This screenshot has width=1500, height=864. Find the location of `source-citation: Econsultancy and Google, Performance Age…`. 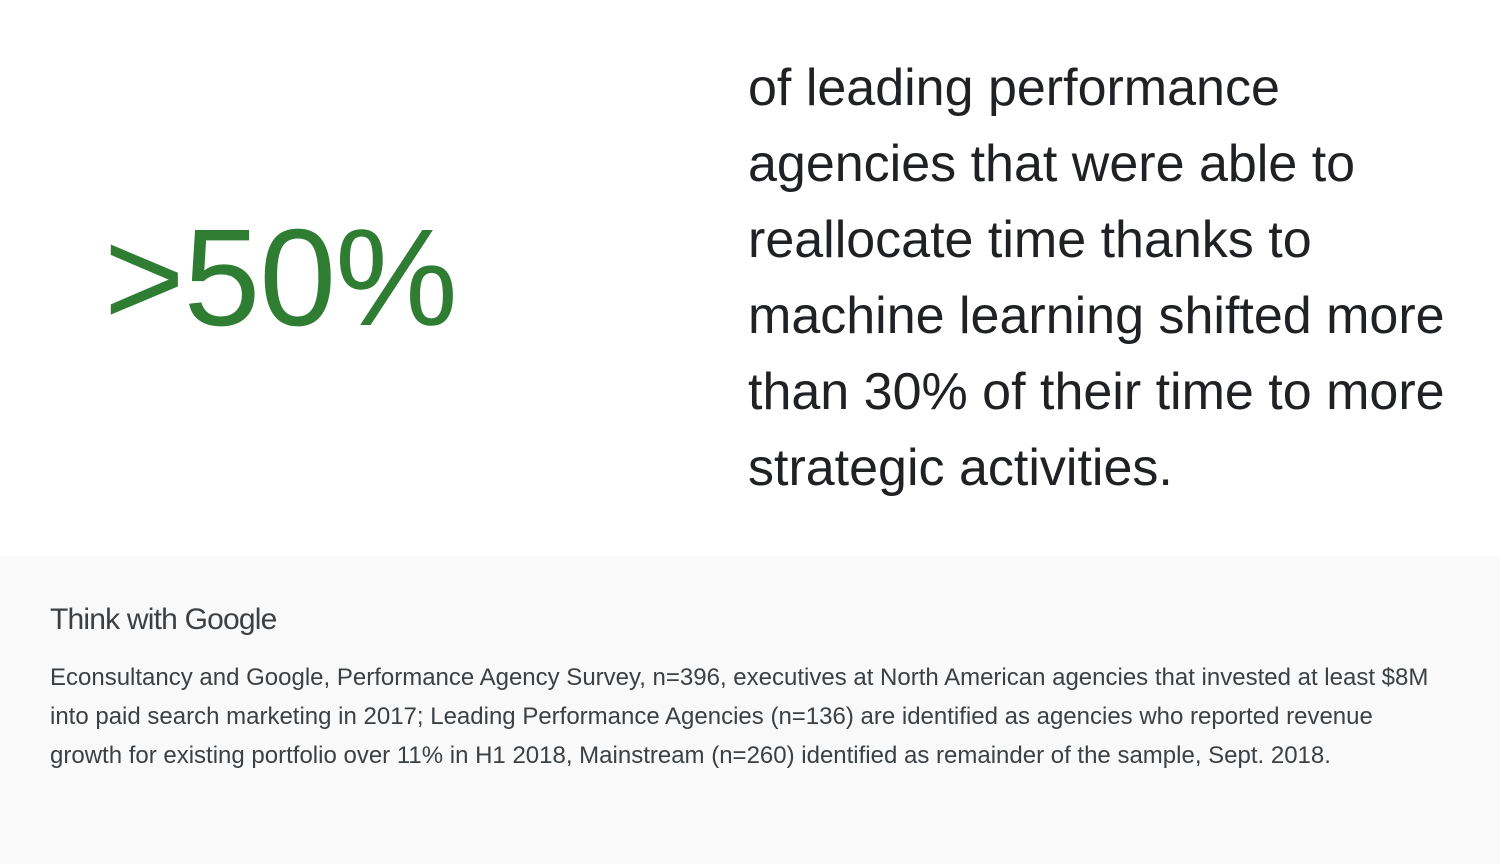

source-citation: Econsultancy and Google, Performance Age… is located at coordinates (739, 716).